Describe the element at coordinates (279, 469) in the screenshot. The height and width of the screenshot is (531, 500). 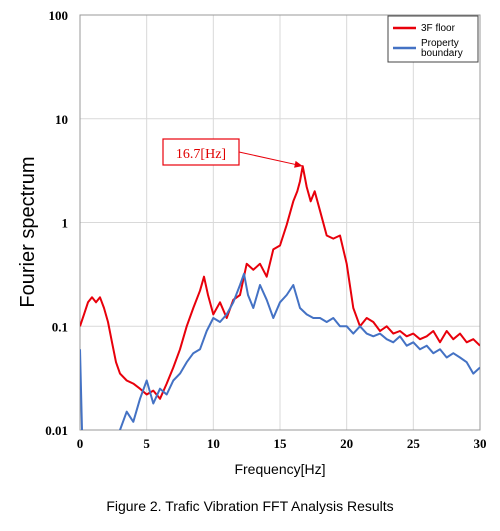
I see `x-axis-label: Frequency[Hz]` at that location.